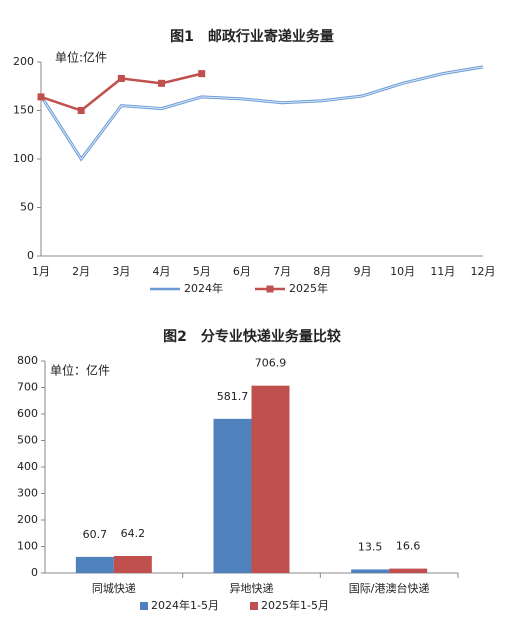 This screenshot has width=505, height=621. Describe the element at coordinates (27, 466) in the screenshot. I see `y-tick-label: 400` at that location.